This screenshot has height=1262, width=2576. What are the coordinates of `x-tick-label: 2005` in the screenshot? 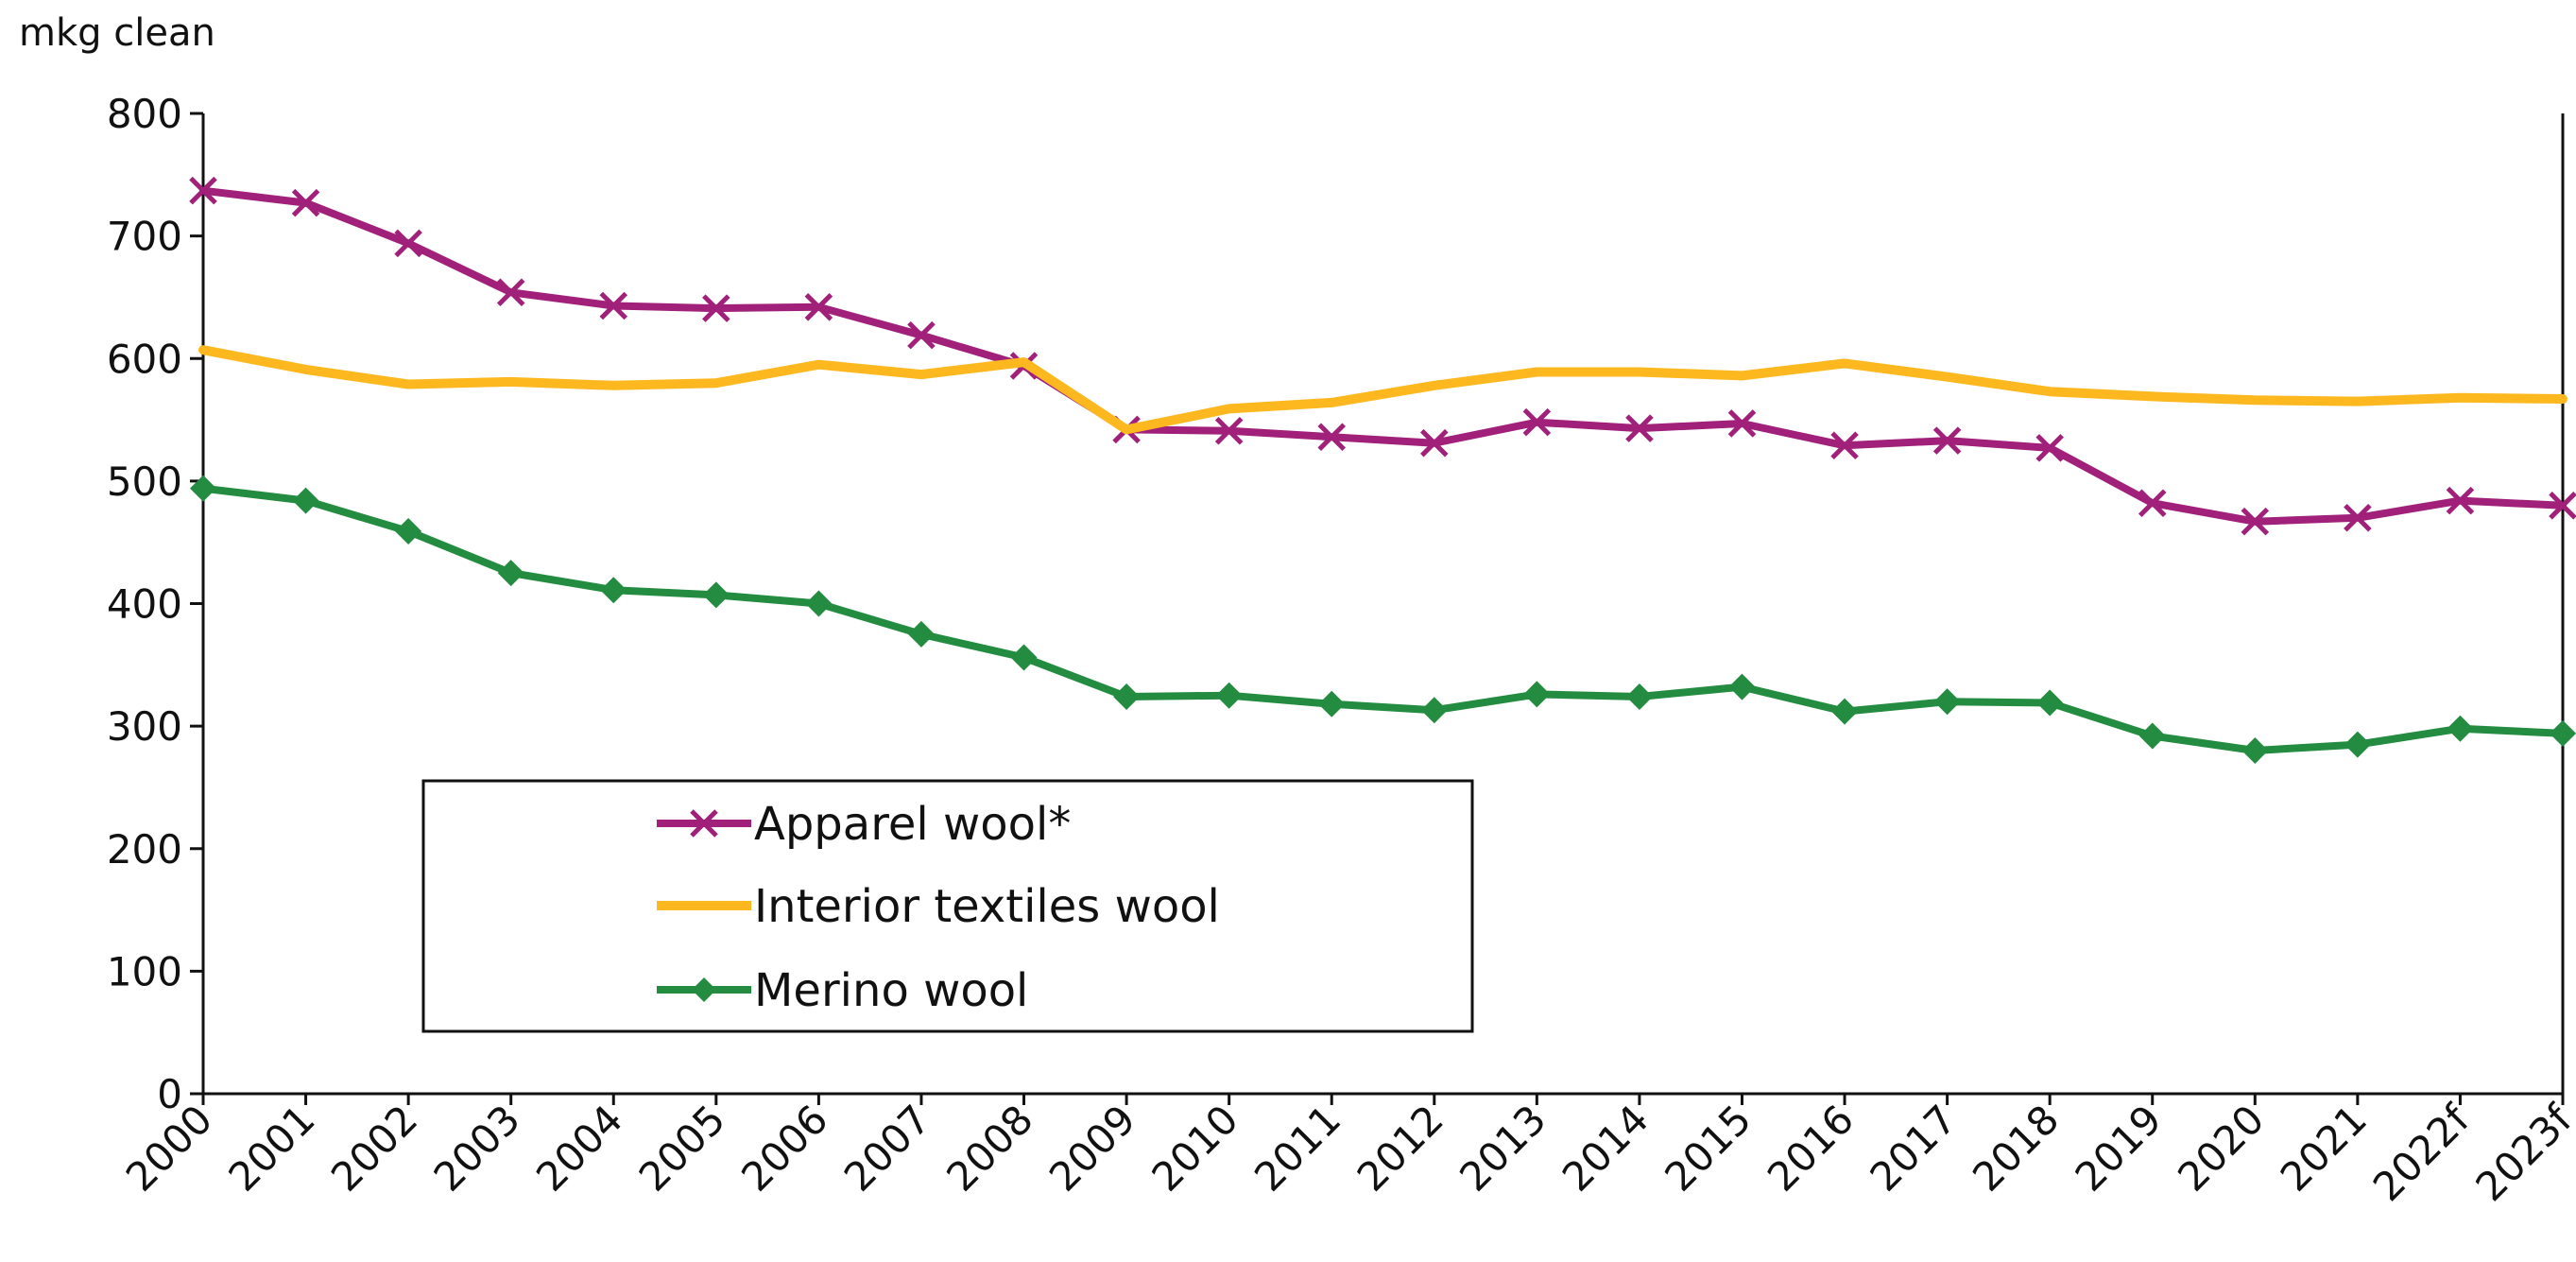 It's located at (682, 1148).